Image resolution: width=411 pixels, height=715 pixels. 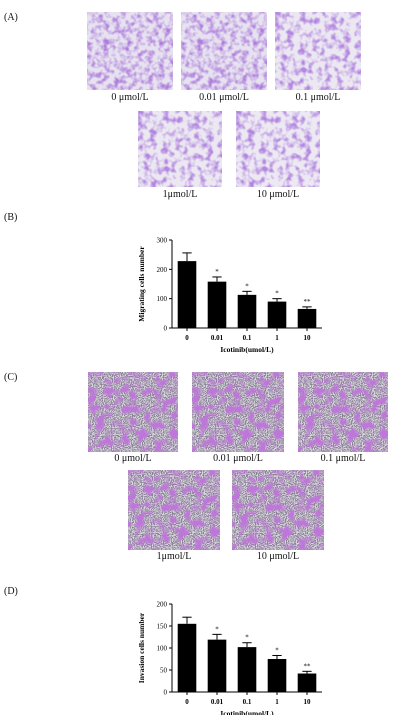 I want to click on micrograph-c-2-caption: 0.1 μmol/L, so click(x=343, y=458).